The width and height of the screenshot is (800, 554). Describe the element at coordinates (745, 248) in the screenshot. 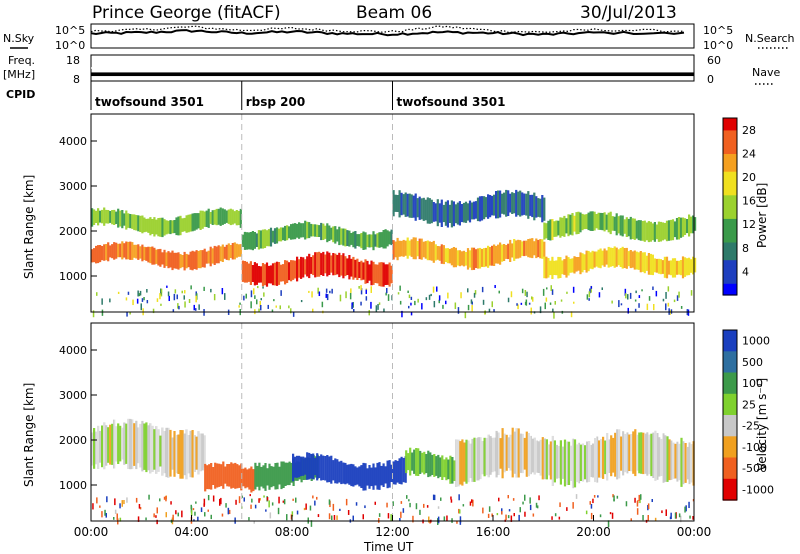

I see `power-colorbar-tick: 8` at that location.